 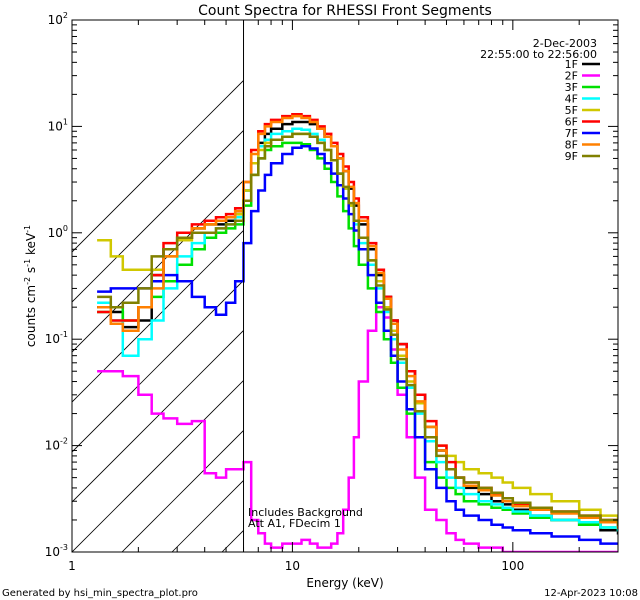 What do you see at coordinates (58, 232) in the screenshot?
I see `y-tick-label: 10⁰` at bounding box center [58, 232].